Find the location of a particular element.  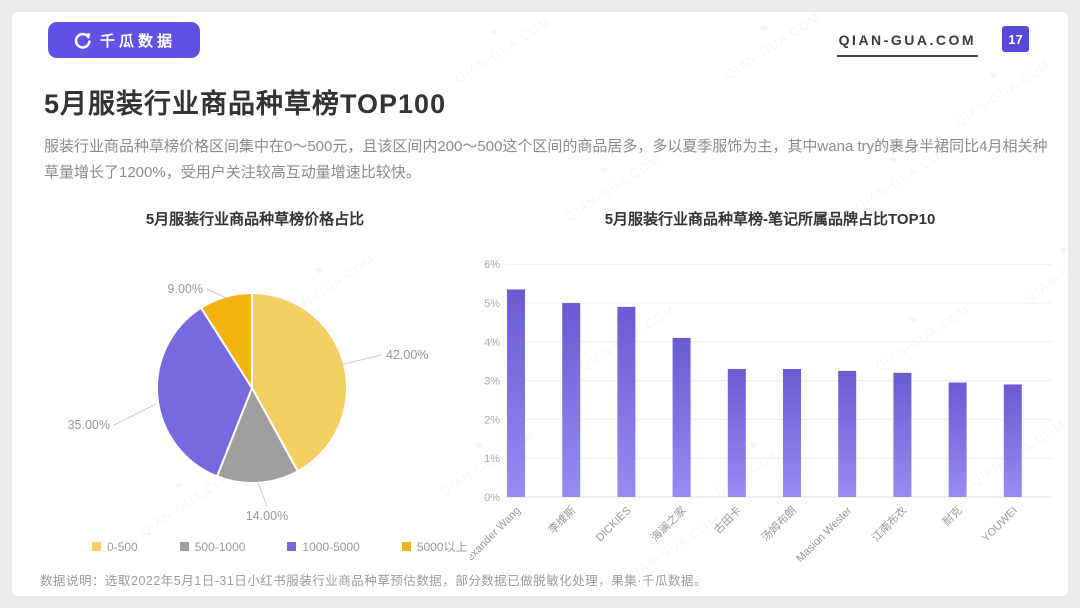

legend-item-1000-5000: 1000-5000 is located at coordinates (323, 546).